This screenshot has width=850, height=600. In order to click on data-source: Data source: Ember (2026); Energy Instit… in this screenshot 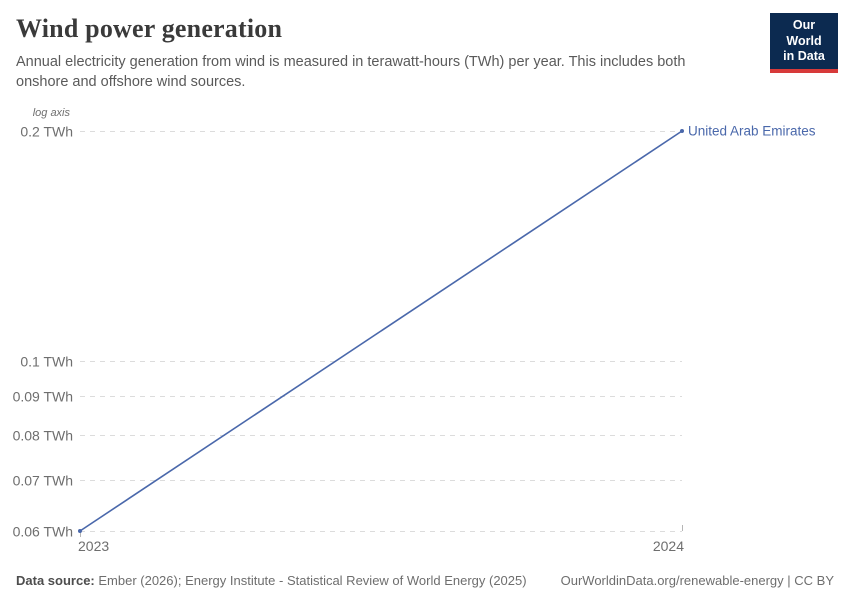, I will do `click(271, 580)`.